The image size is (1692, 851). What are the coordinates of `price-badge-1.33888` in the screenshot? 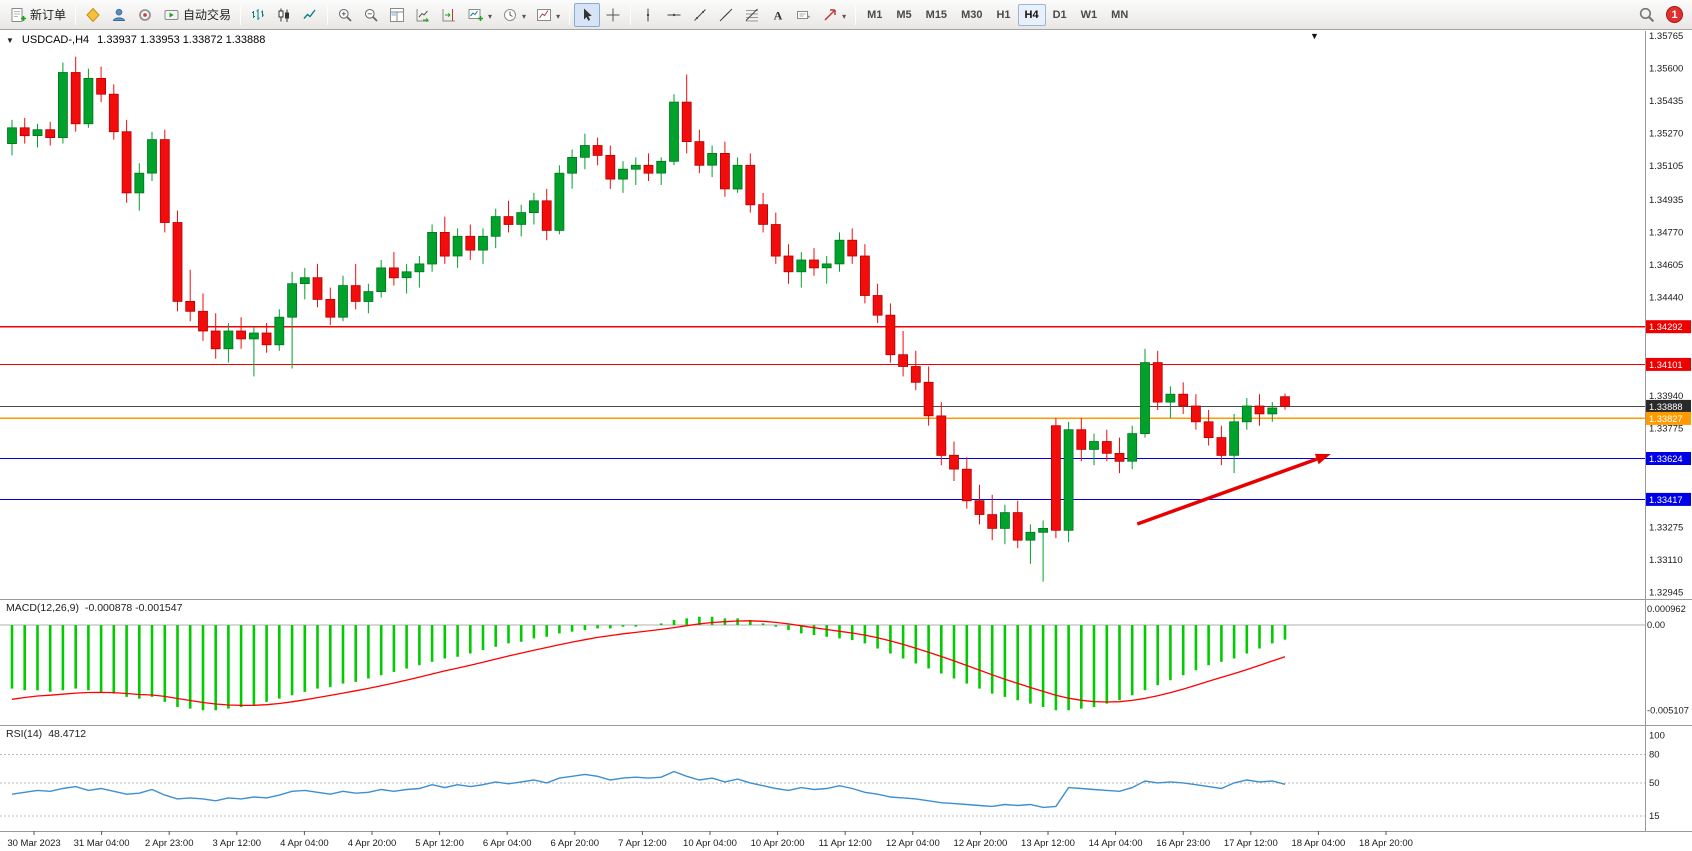 It's located at (1668, 406).